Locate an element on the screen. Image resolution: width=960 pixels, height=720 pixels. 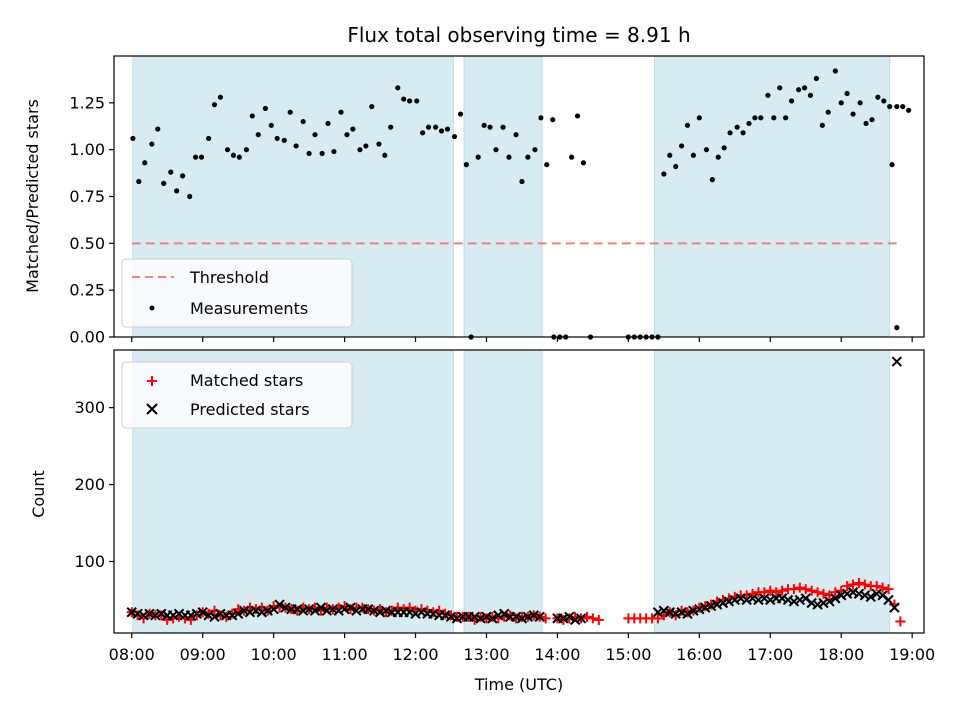
x-tick-label: 19:00 is located at coordinates (912, 654).